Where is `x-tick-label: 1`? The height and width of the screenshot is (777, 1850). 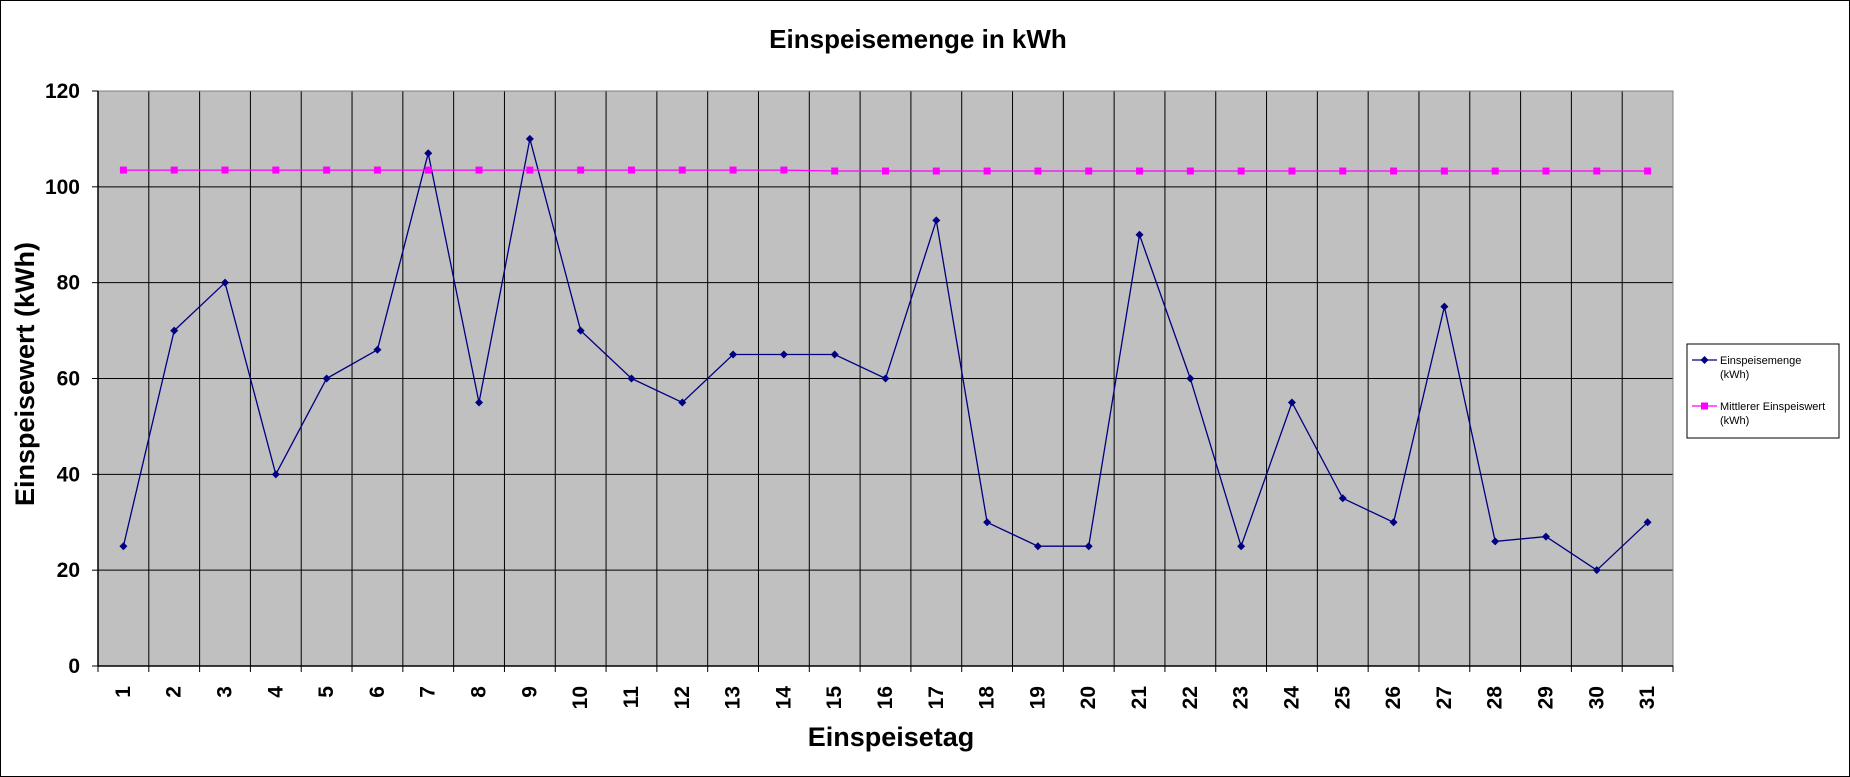
x-tick-label: 1 is located at coordinates (123, 692).